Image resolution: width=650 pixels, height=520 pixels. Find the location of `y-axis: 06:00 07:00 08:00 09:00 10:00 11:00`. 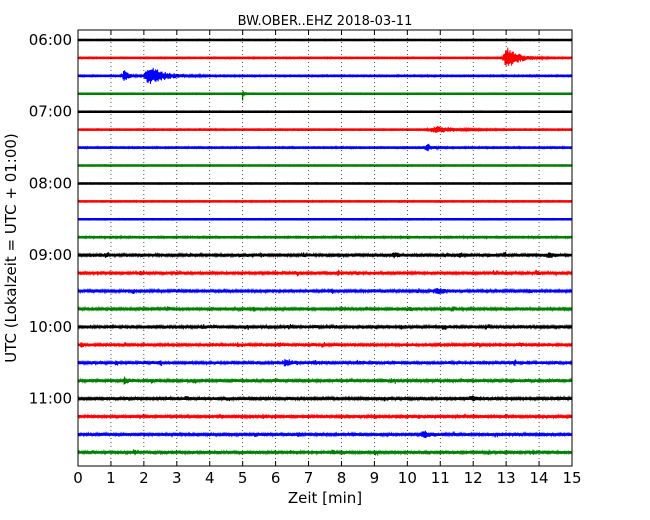

y-axis: 06:00 07:00 08:00 09:00 10:00 11:00 is located at coordinates (50, 219).